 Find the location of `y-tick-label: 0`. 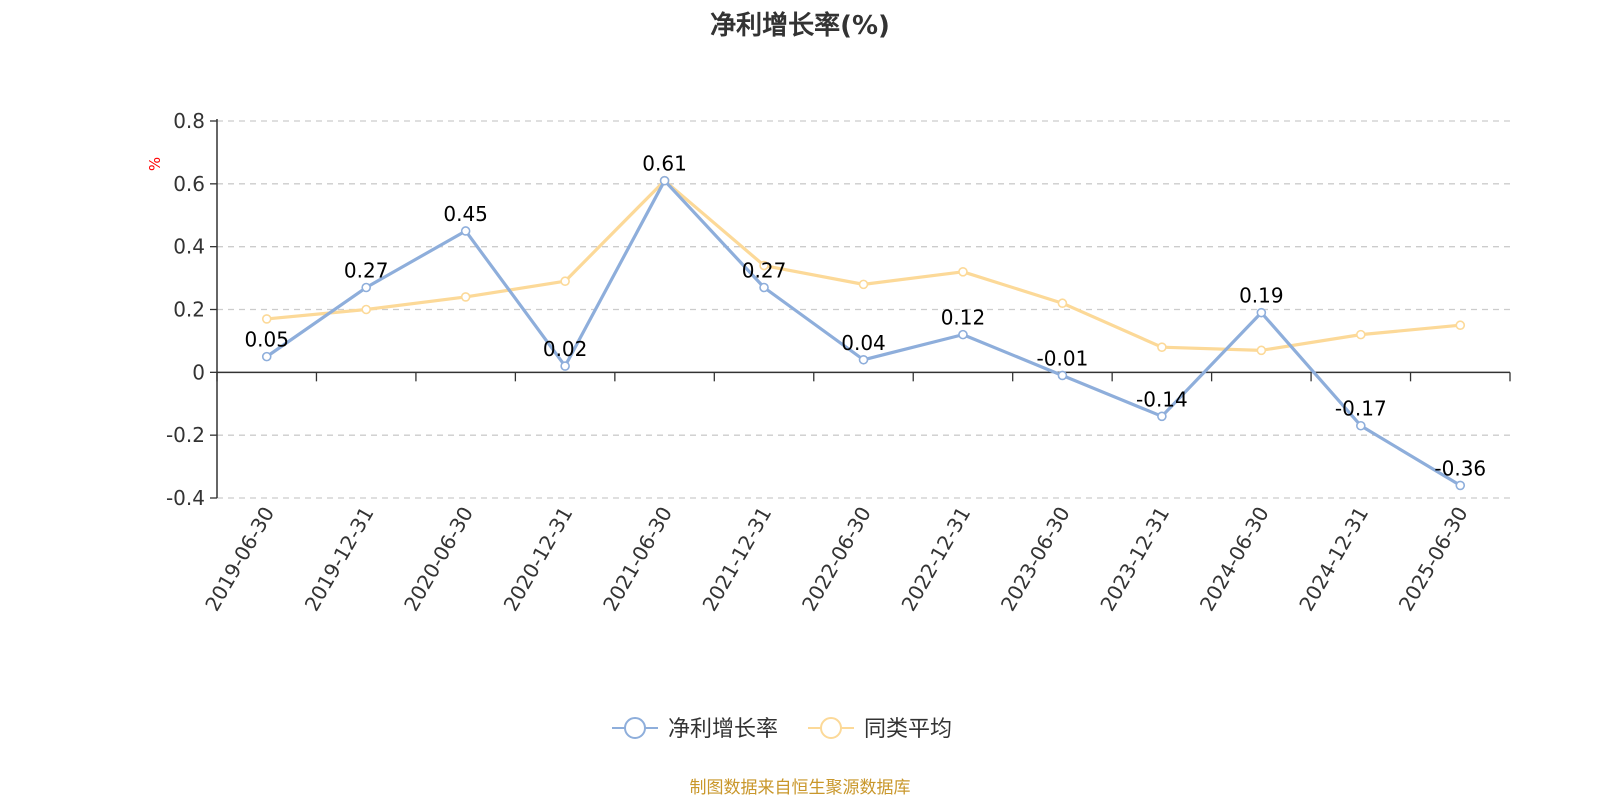

y-tick-label: 0 is located at coordinates (198, 372).